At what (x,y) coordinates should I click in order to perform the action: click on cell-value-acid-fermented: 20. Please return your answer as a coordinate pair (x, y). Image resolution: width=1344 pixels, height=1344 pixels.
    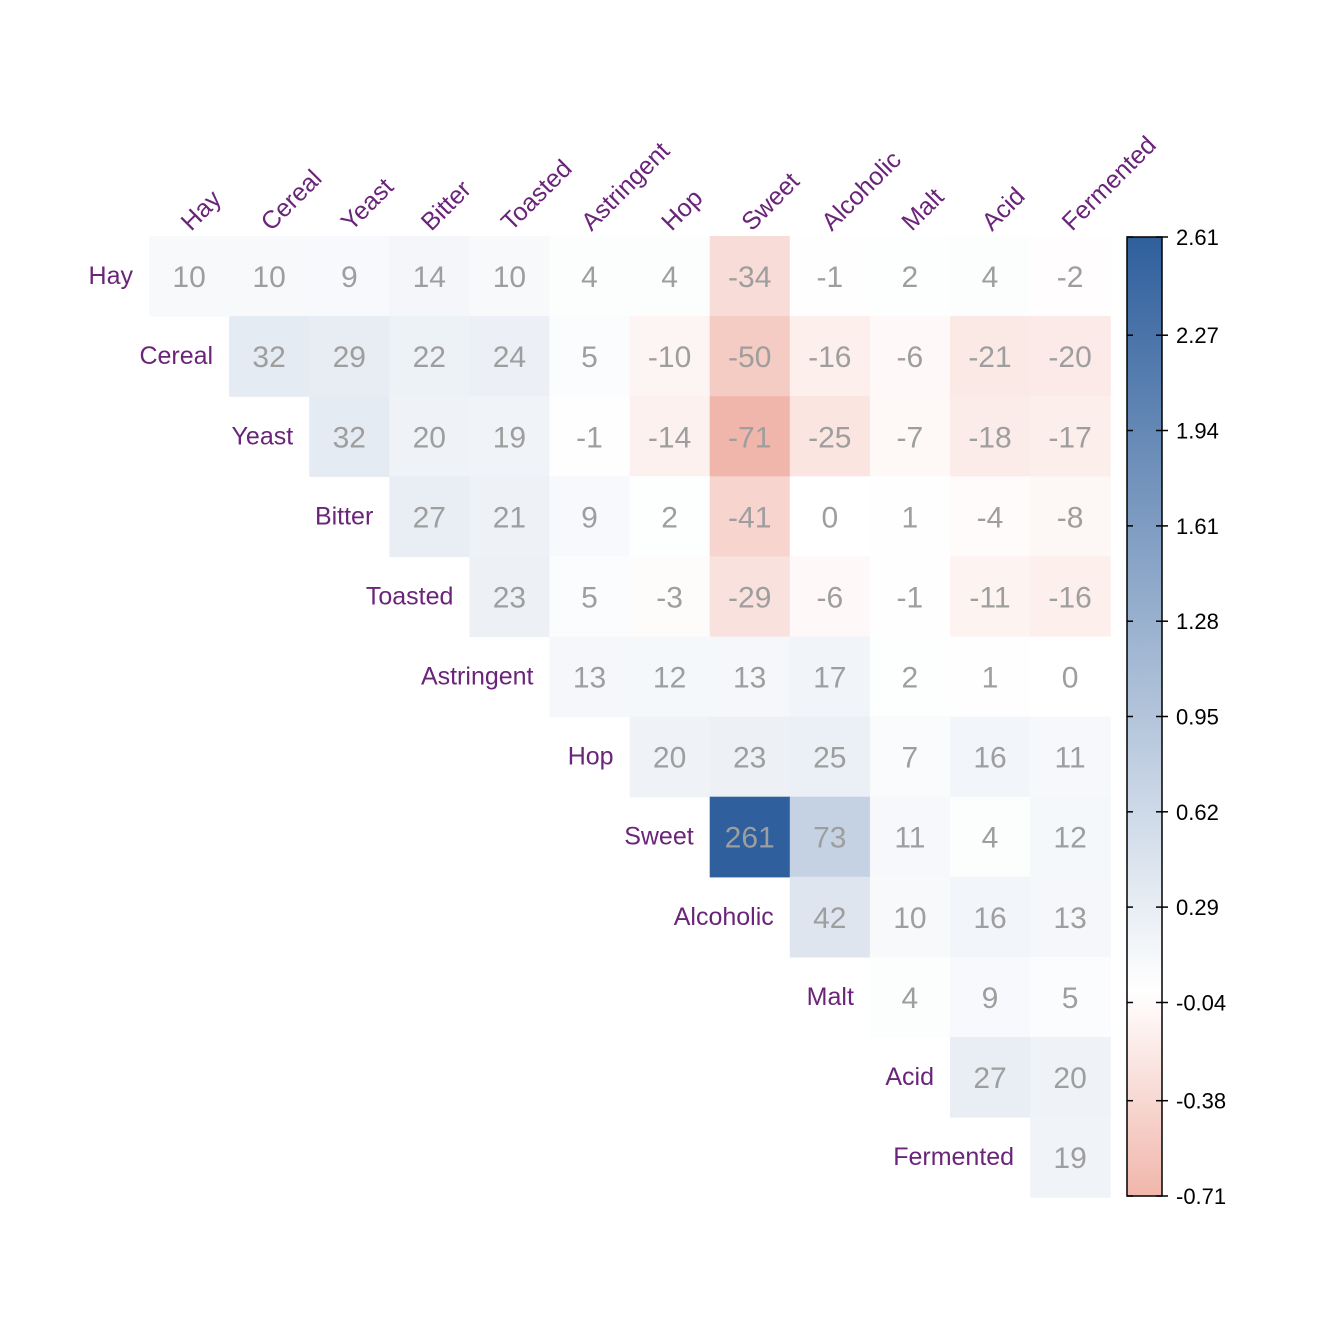
    Looking at the image, I should click on (1069, 1078).